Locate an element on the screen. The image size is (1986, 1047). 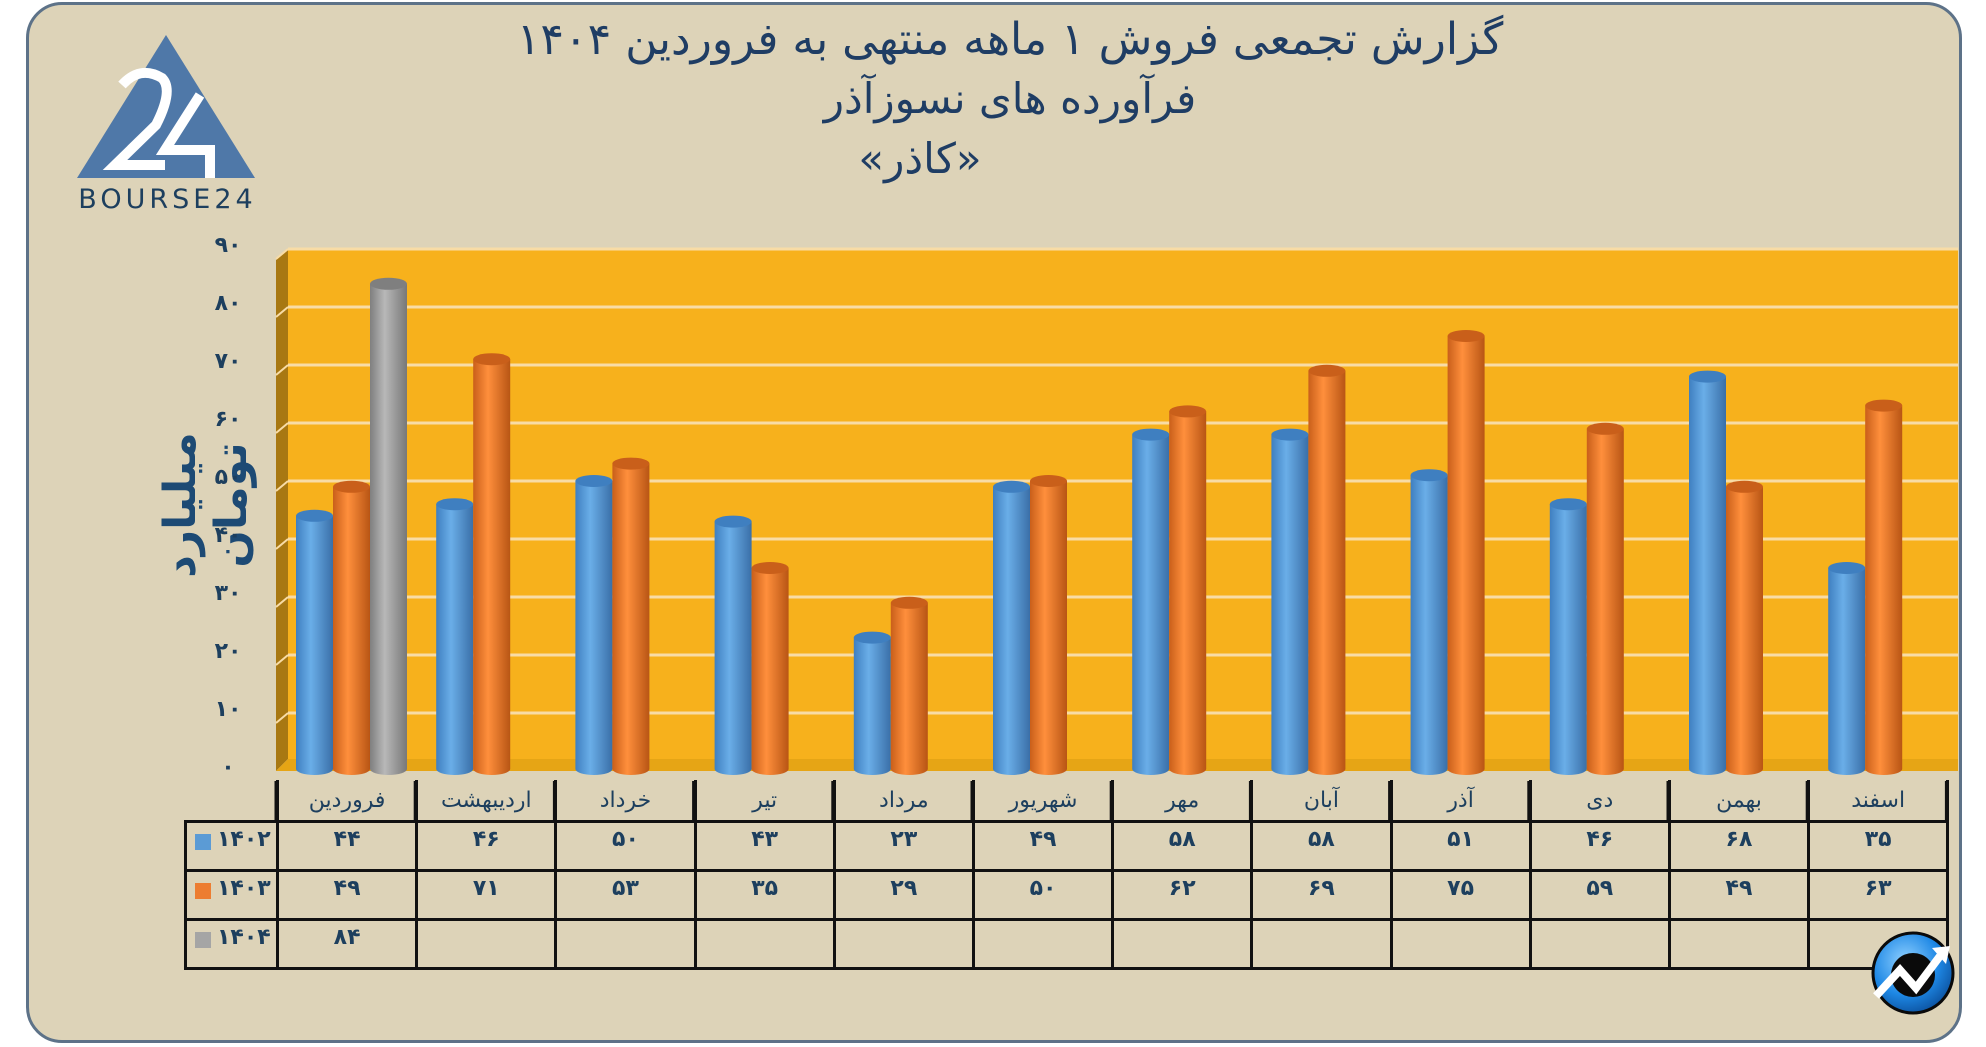
table-cell: ۶۸ is located at coordinates (1739, 846).